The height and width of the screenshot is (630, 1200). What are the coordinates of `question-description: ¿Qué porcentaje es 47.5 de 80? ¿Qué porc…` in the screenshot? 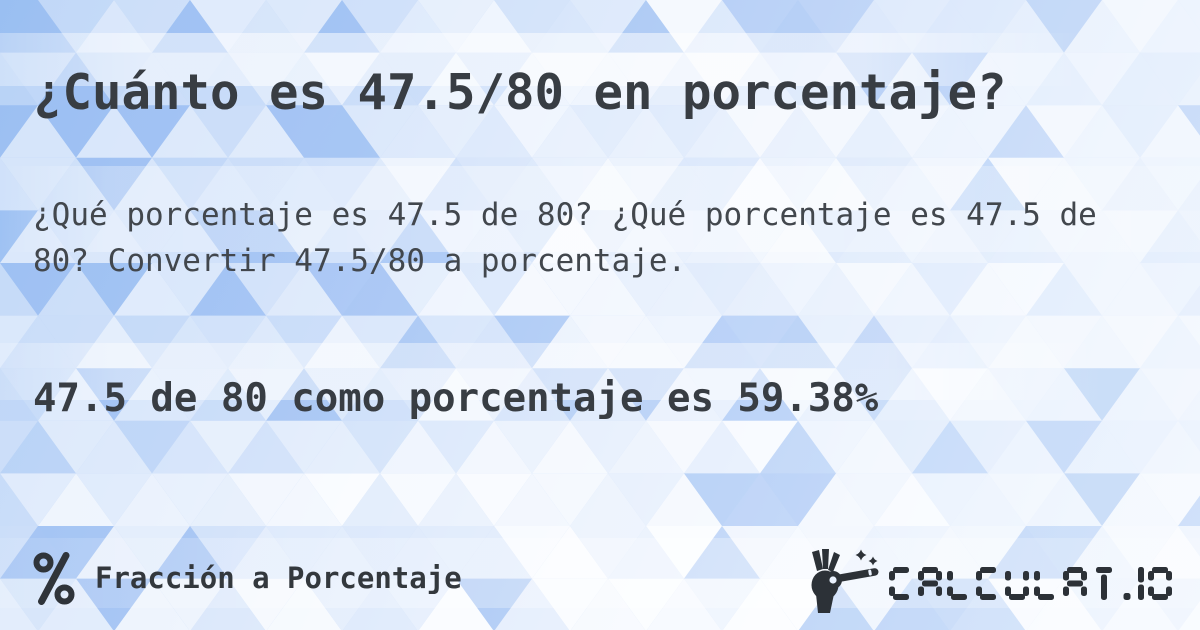 It's located at (565, 238).